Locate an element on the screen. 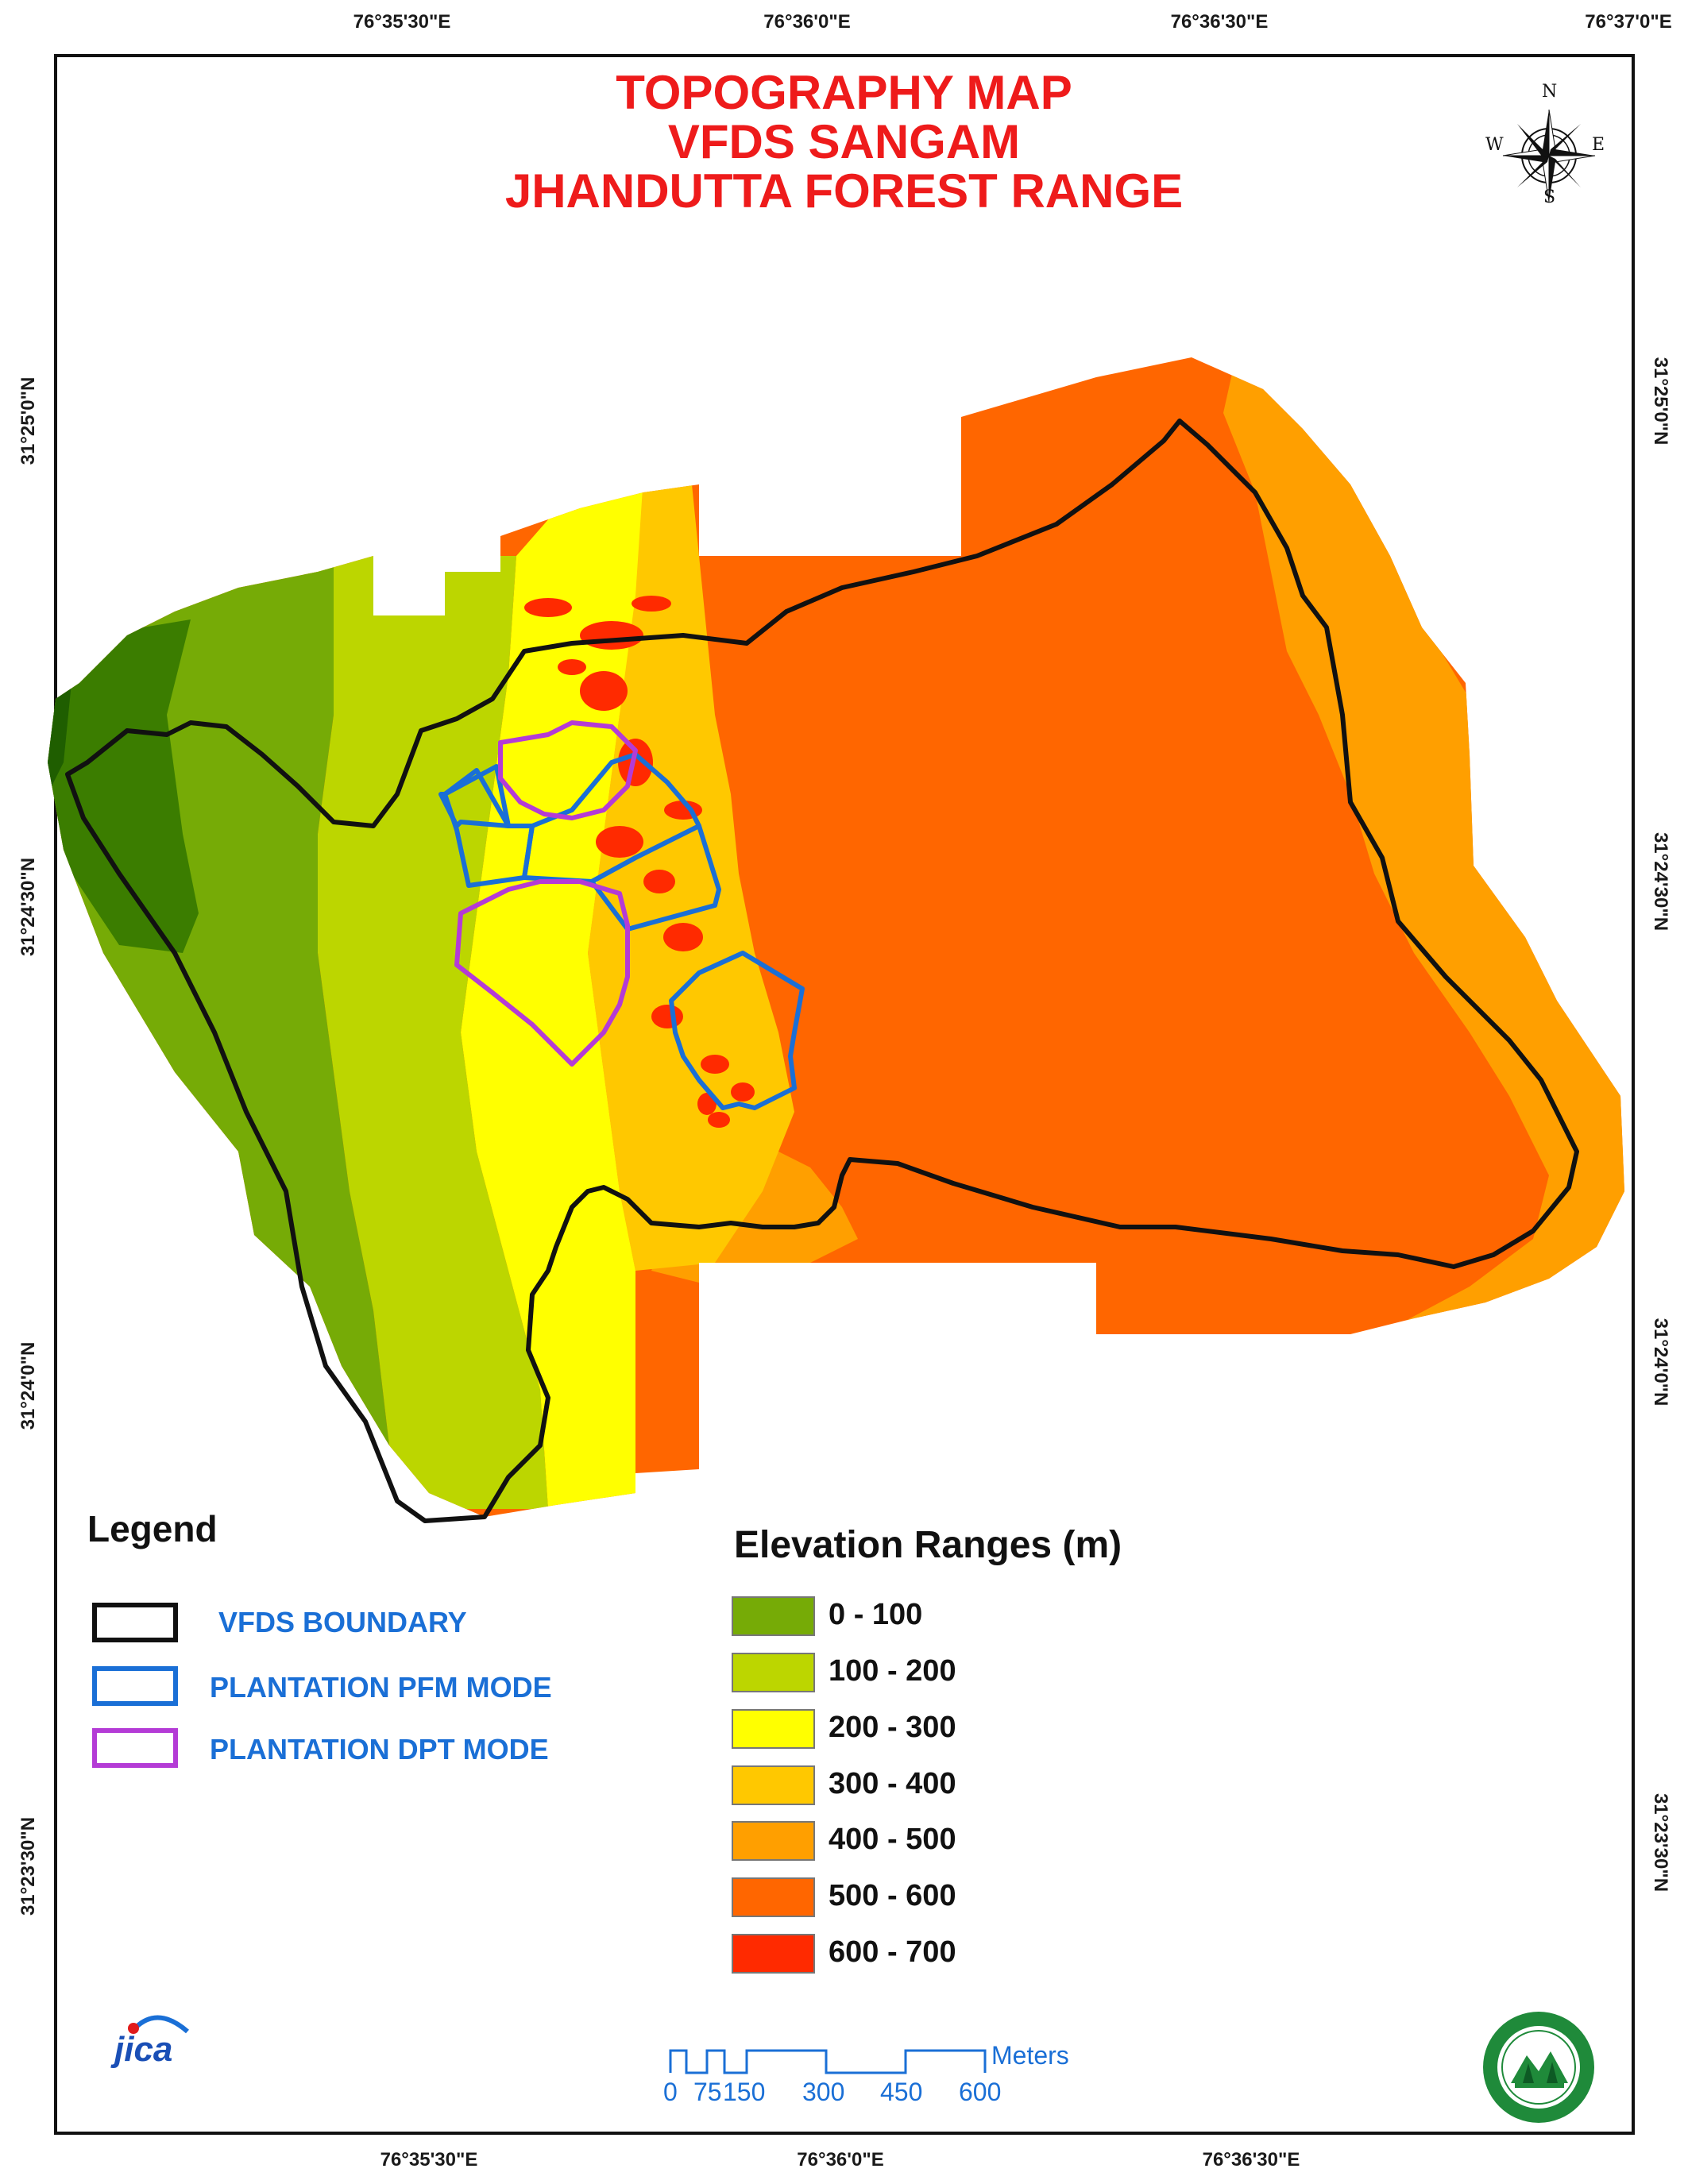  graticule-top-3: 76°36'30"E is located at coordinates (1219, 22).